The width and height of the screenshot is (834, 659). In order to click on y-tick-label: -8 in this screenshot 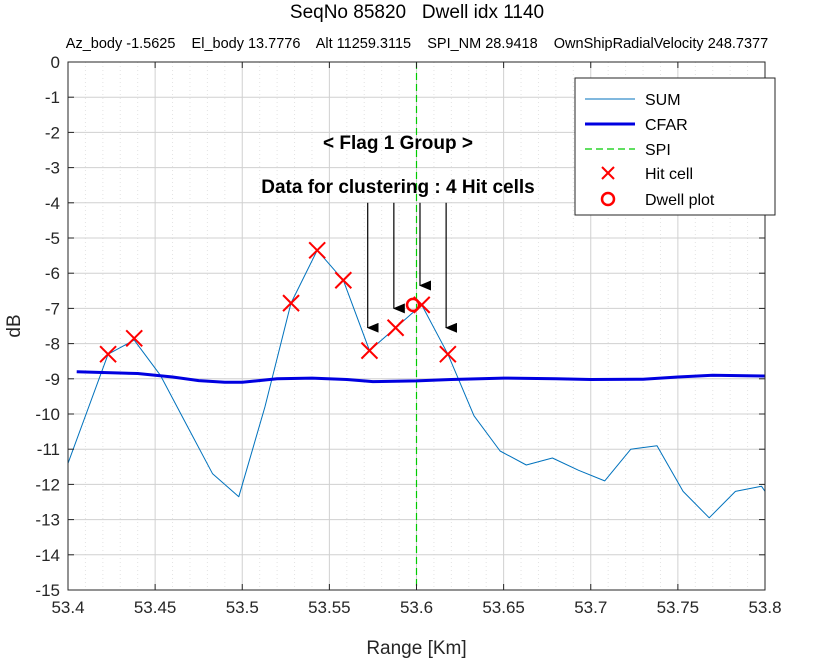, I will do `click(52, 344)`.